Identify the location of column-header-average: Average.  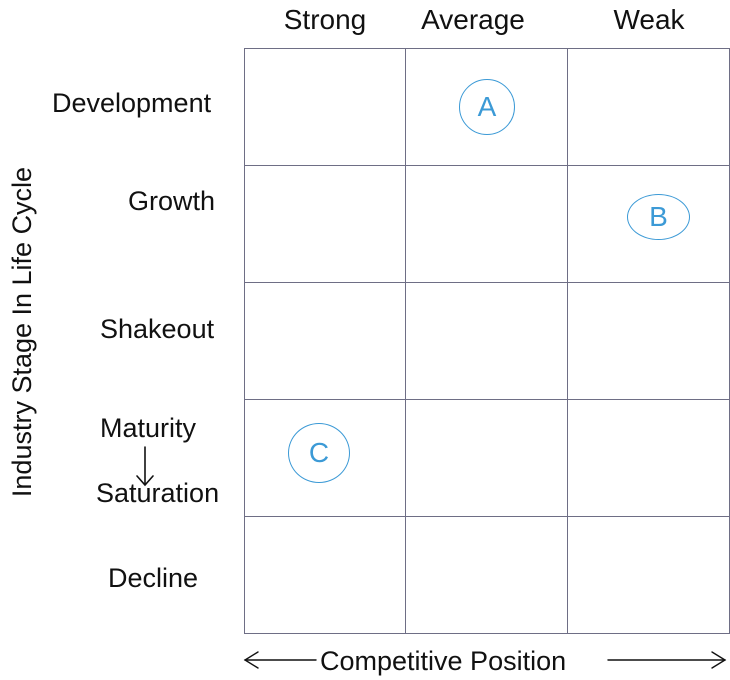
(473, 19).